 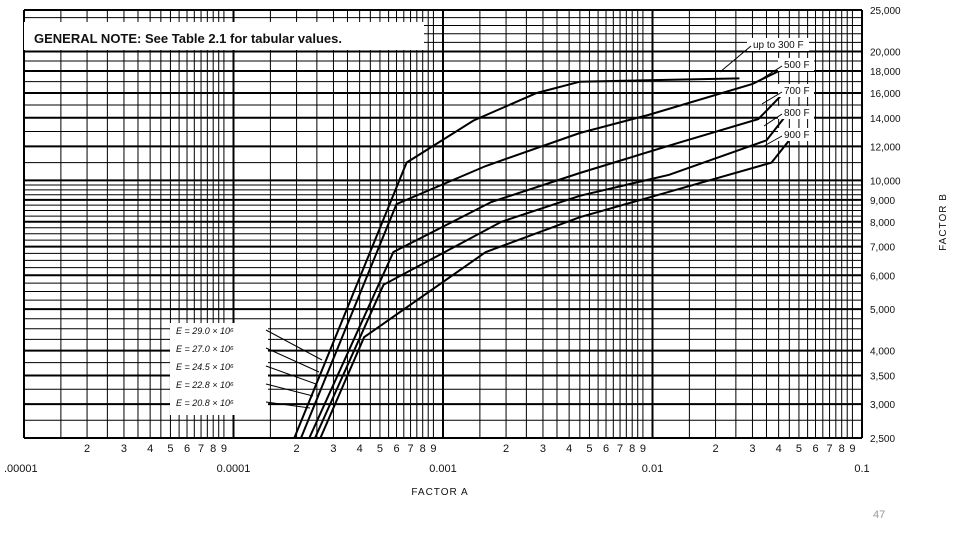 I want to click on page-number: 47, so click(x=879, y=515).